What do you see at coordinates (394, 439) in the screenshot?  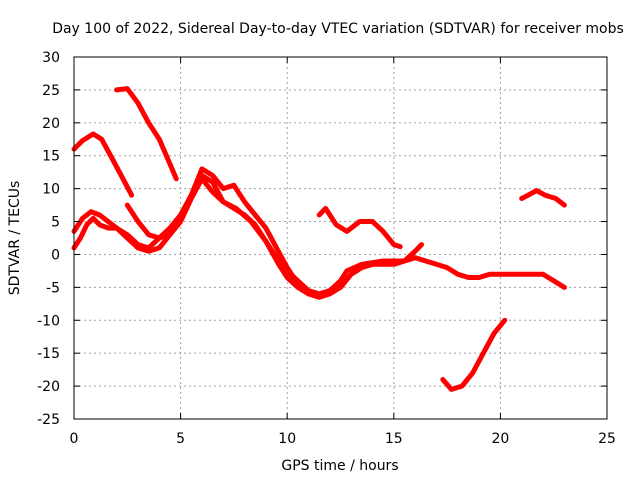 I see `x-tick-label: 15` at bounding box center [394, 439].